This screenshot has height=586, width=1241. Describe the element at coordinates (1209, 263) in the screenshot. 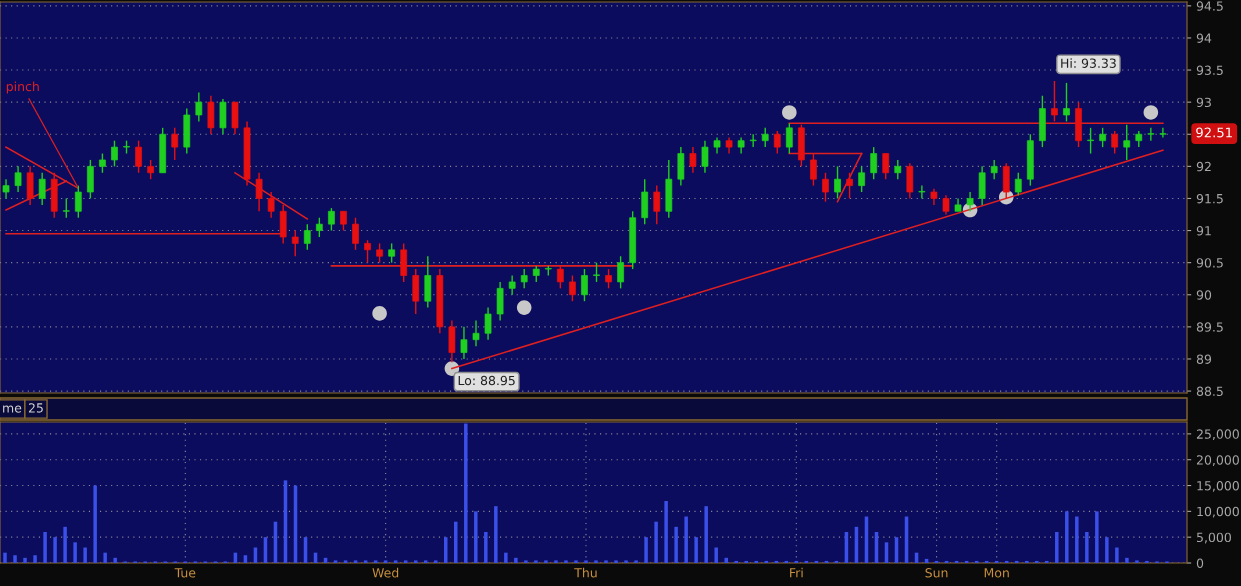

I see `y-tick-label: 90.5` at that location.